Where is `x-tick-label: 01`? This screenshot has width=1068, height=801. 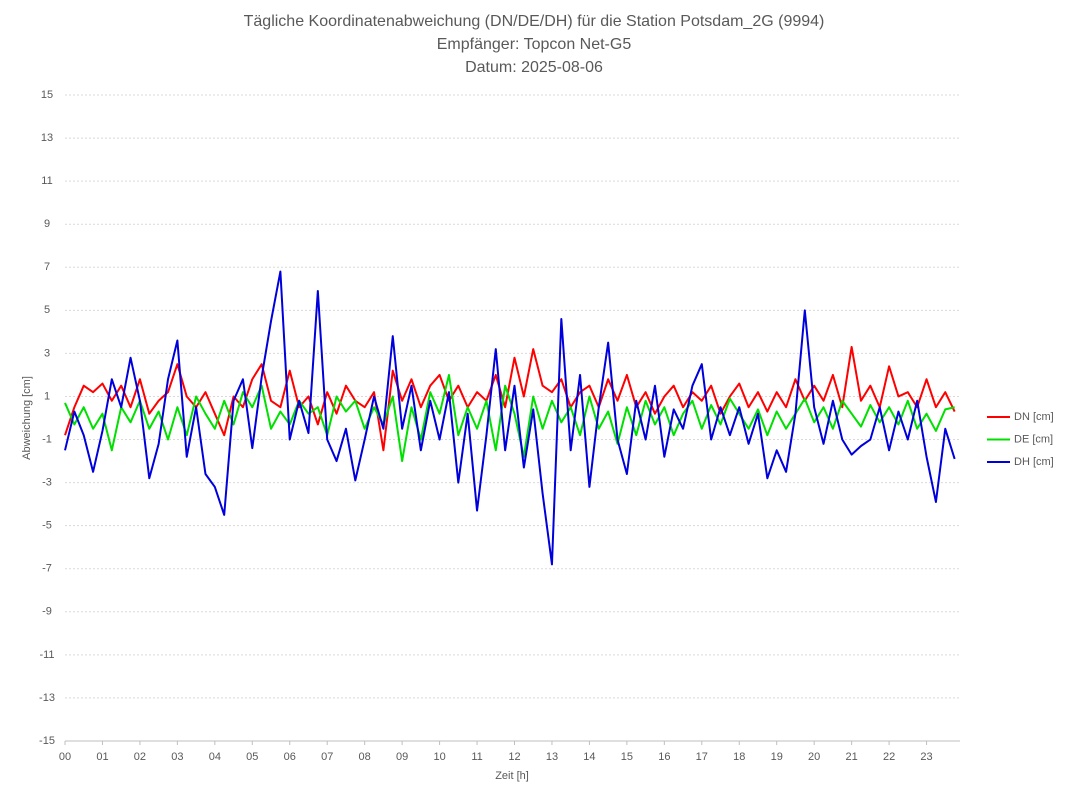
x-tick-label: 01 is located at coordinates (102, 757).